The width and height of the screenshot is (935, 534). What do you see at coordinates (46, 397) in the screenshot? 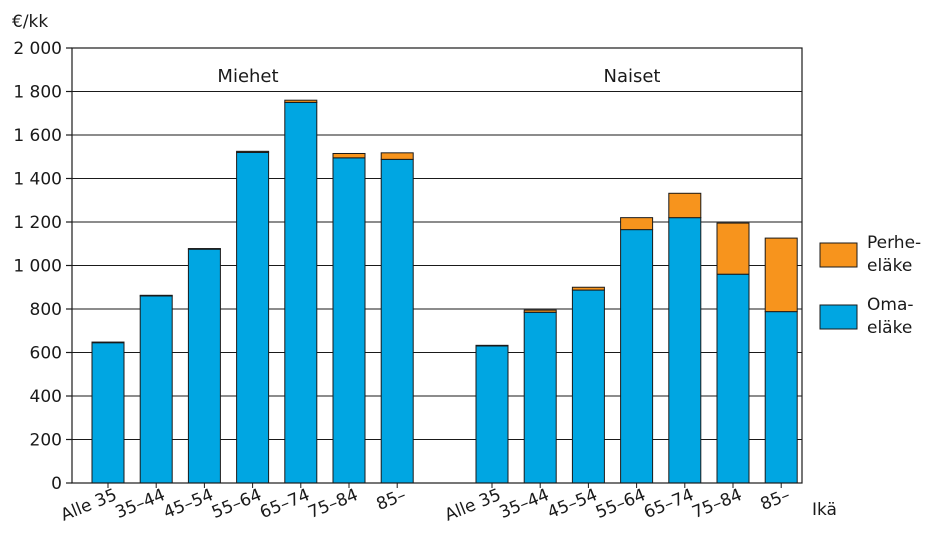
I see `y-tick-label: 400` at bounding box center [46, 397].